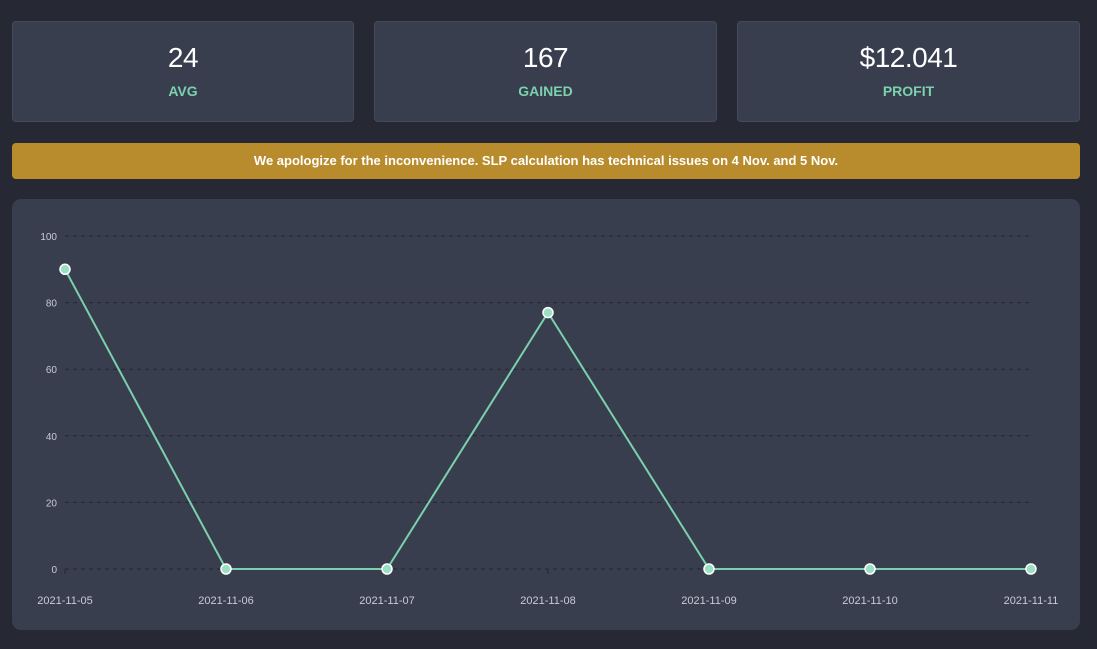 The image size is (1097, 649). What do you see at coordinates (183, 57) in the screenshot?
I see `stat-avg-value: 24` at bounding box center [183, 57].